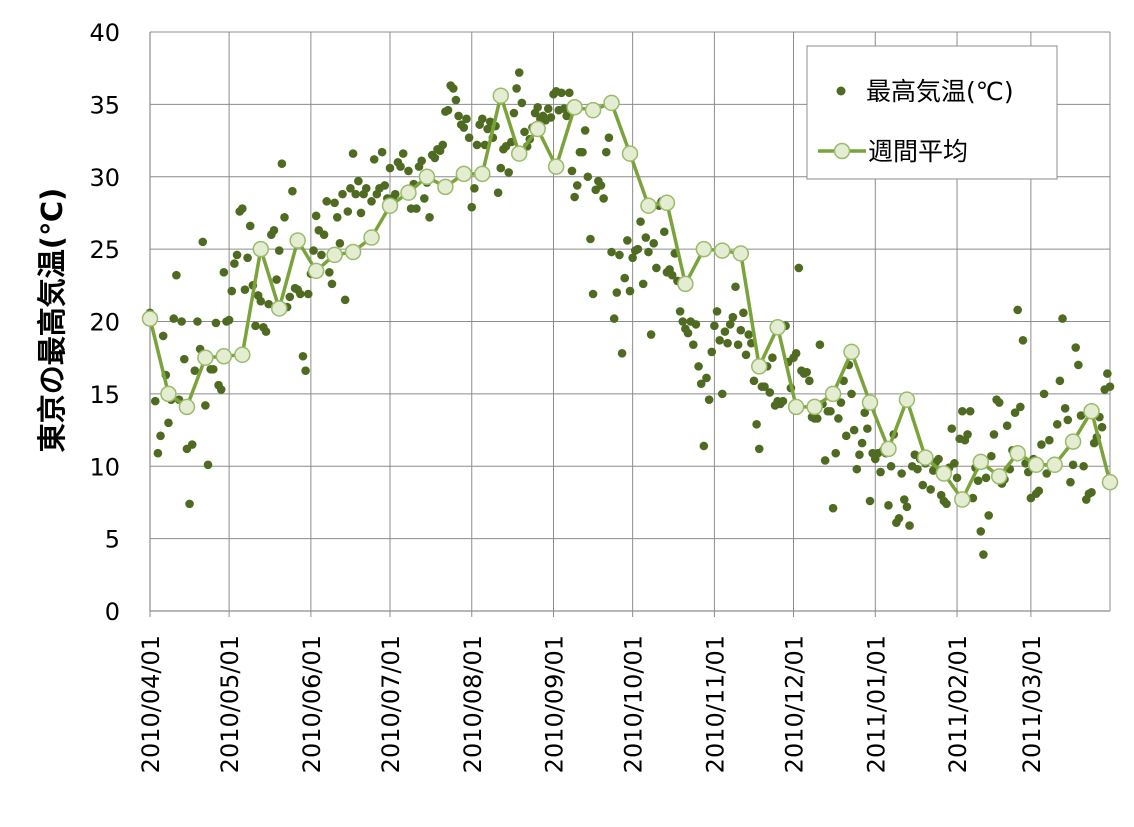 The image size is (1134, 827). I want to click on x-tick-label: 2011/02/01, so click(958, 704).